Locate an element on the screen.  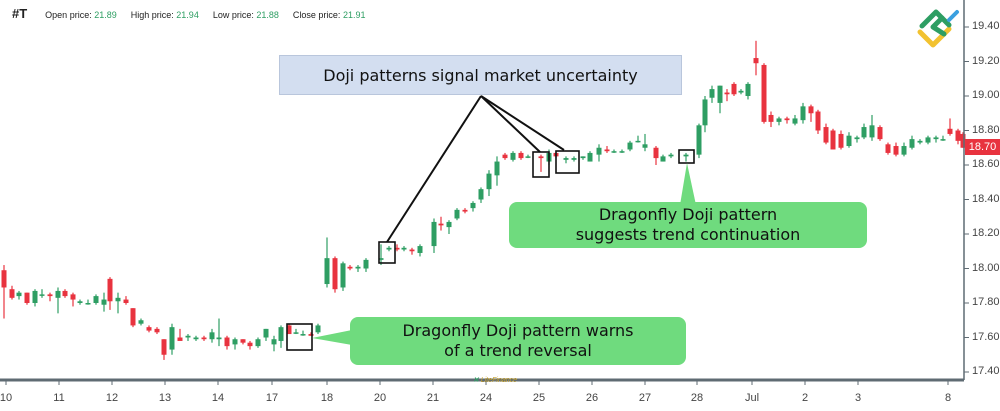
callout-low-pointer is located at coordinates (332, 337).